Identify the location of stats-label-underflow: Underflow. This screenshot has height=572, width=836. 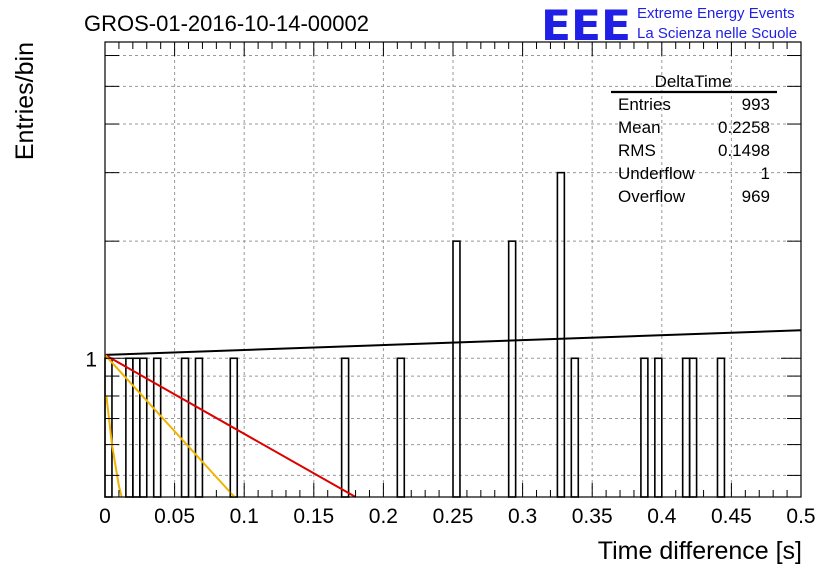
(656, 173).